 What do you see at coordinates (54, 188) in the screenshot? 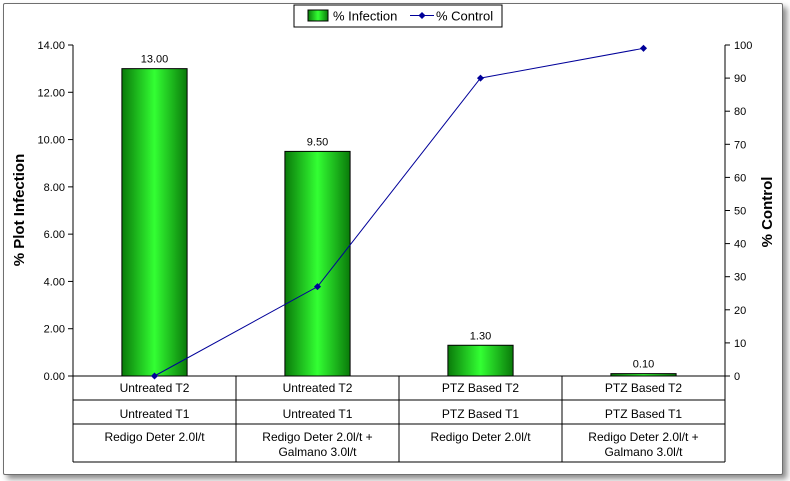
I see `y-tick-label: 8.00` at bounding box center [54, 188].